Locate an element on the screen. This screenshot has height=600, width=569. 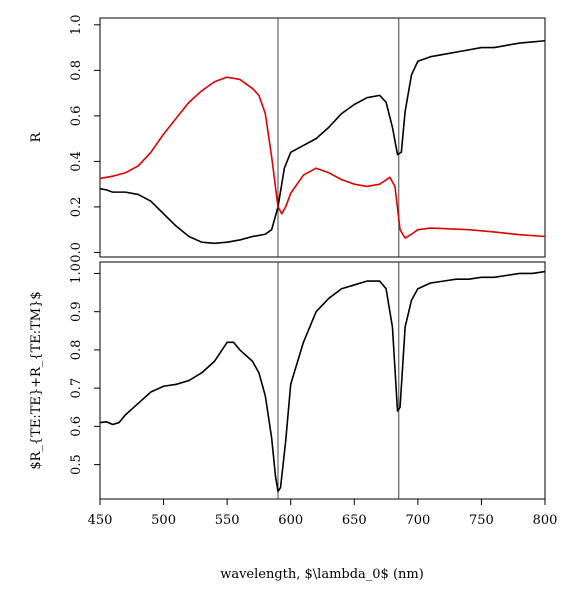
x-tick-label-5: 700 is located at coordinates (417, 520).